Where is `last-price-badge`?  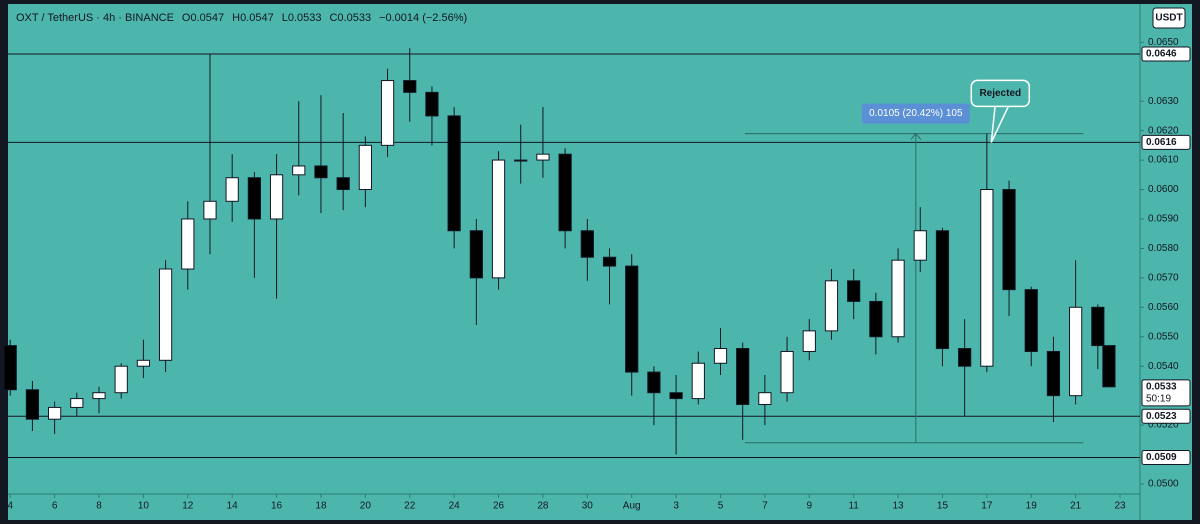
last-price-badge is located at coordinates (1166, 393).